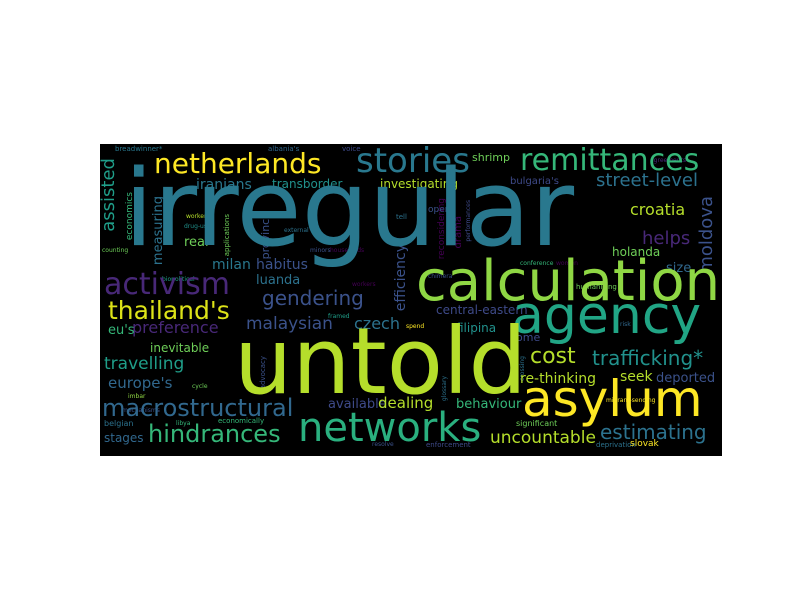 Image resolution: width=800 pixels, height=600 pixels. What do you see at coordinates (198, 408) in the screenshot?
I see `word-macrostructural: macrostructural` at bounding box center [198, 408].